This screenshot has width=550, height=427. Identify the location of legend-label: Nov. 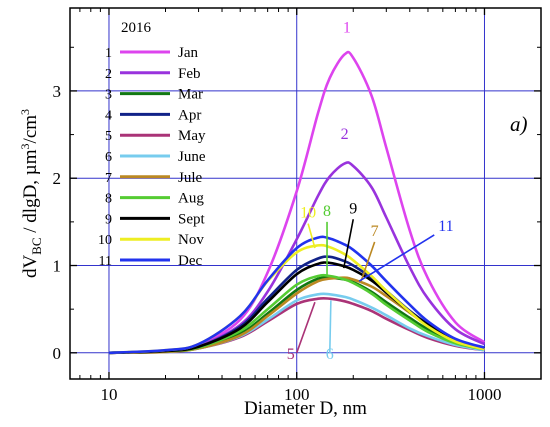
(191, 240).